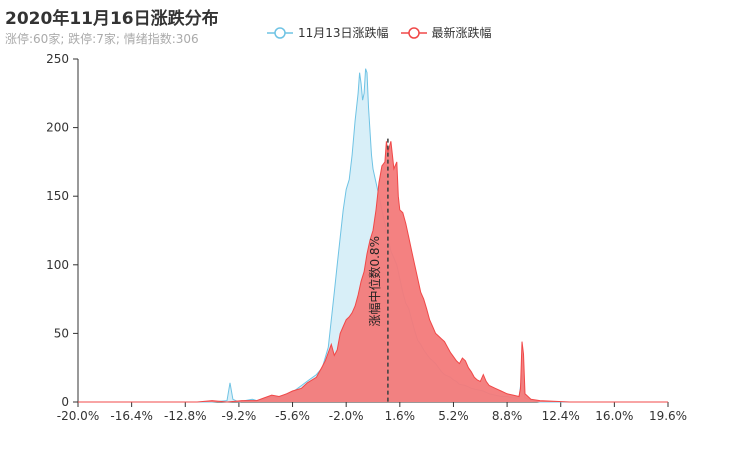 This screenshot has height=463, width=750. What do you see at coordinates (400, 416) in the screenshot?
I see `x-tick-label: 1.6%` at bounding box center [400, 416].